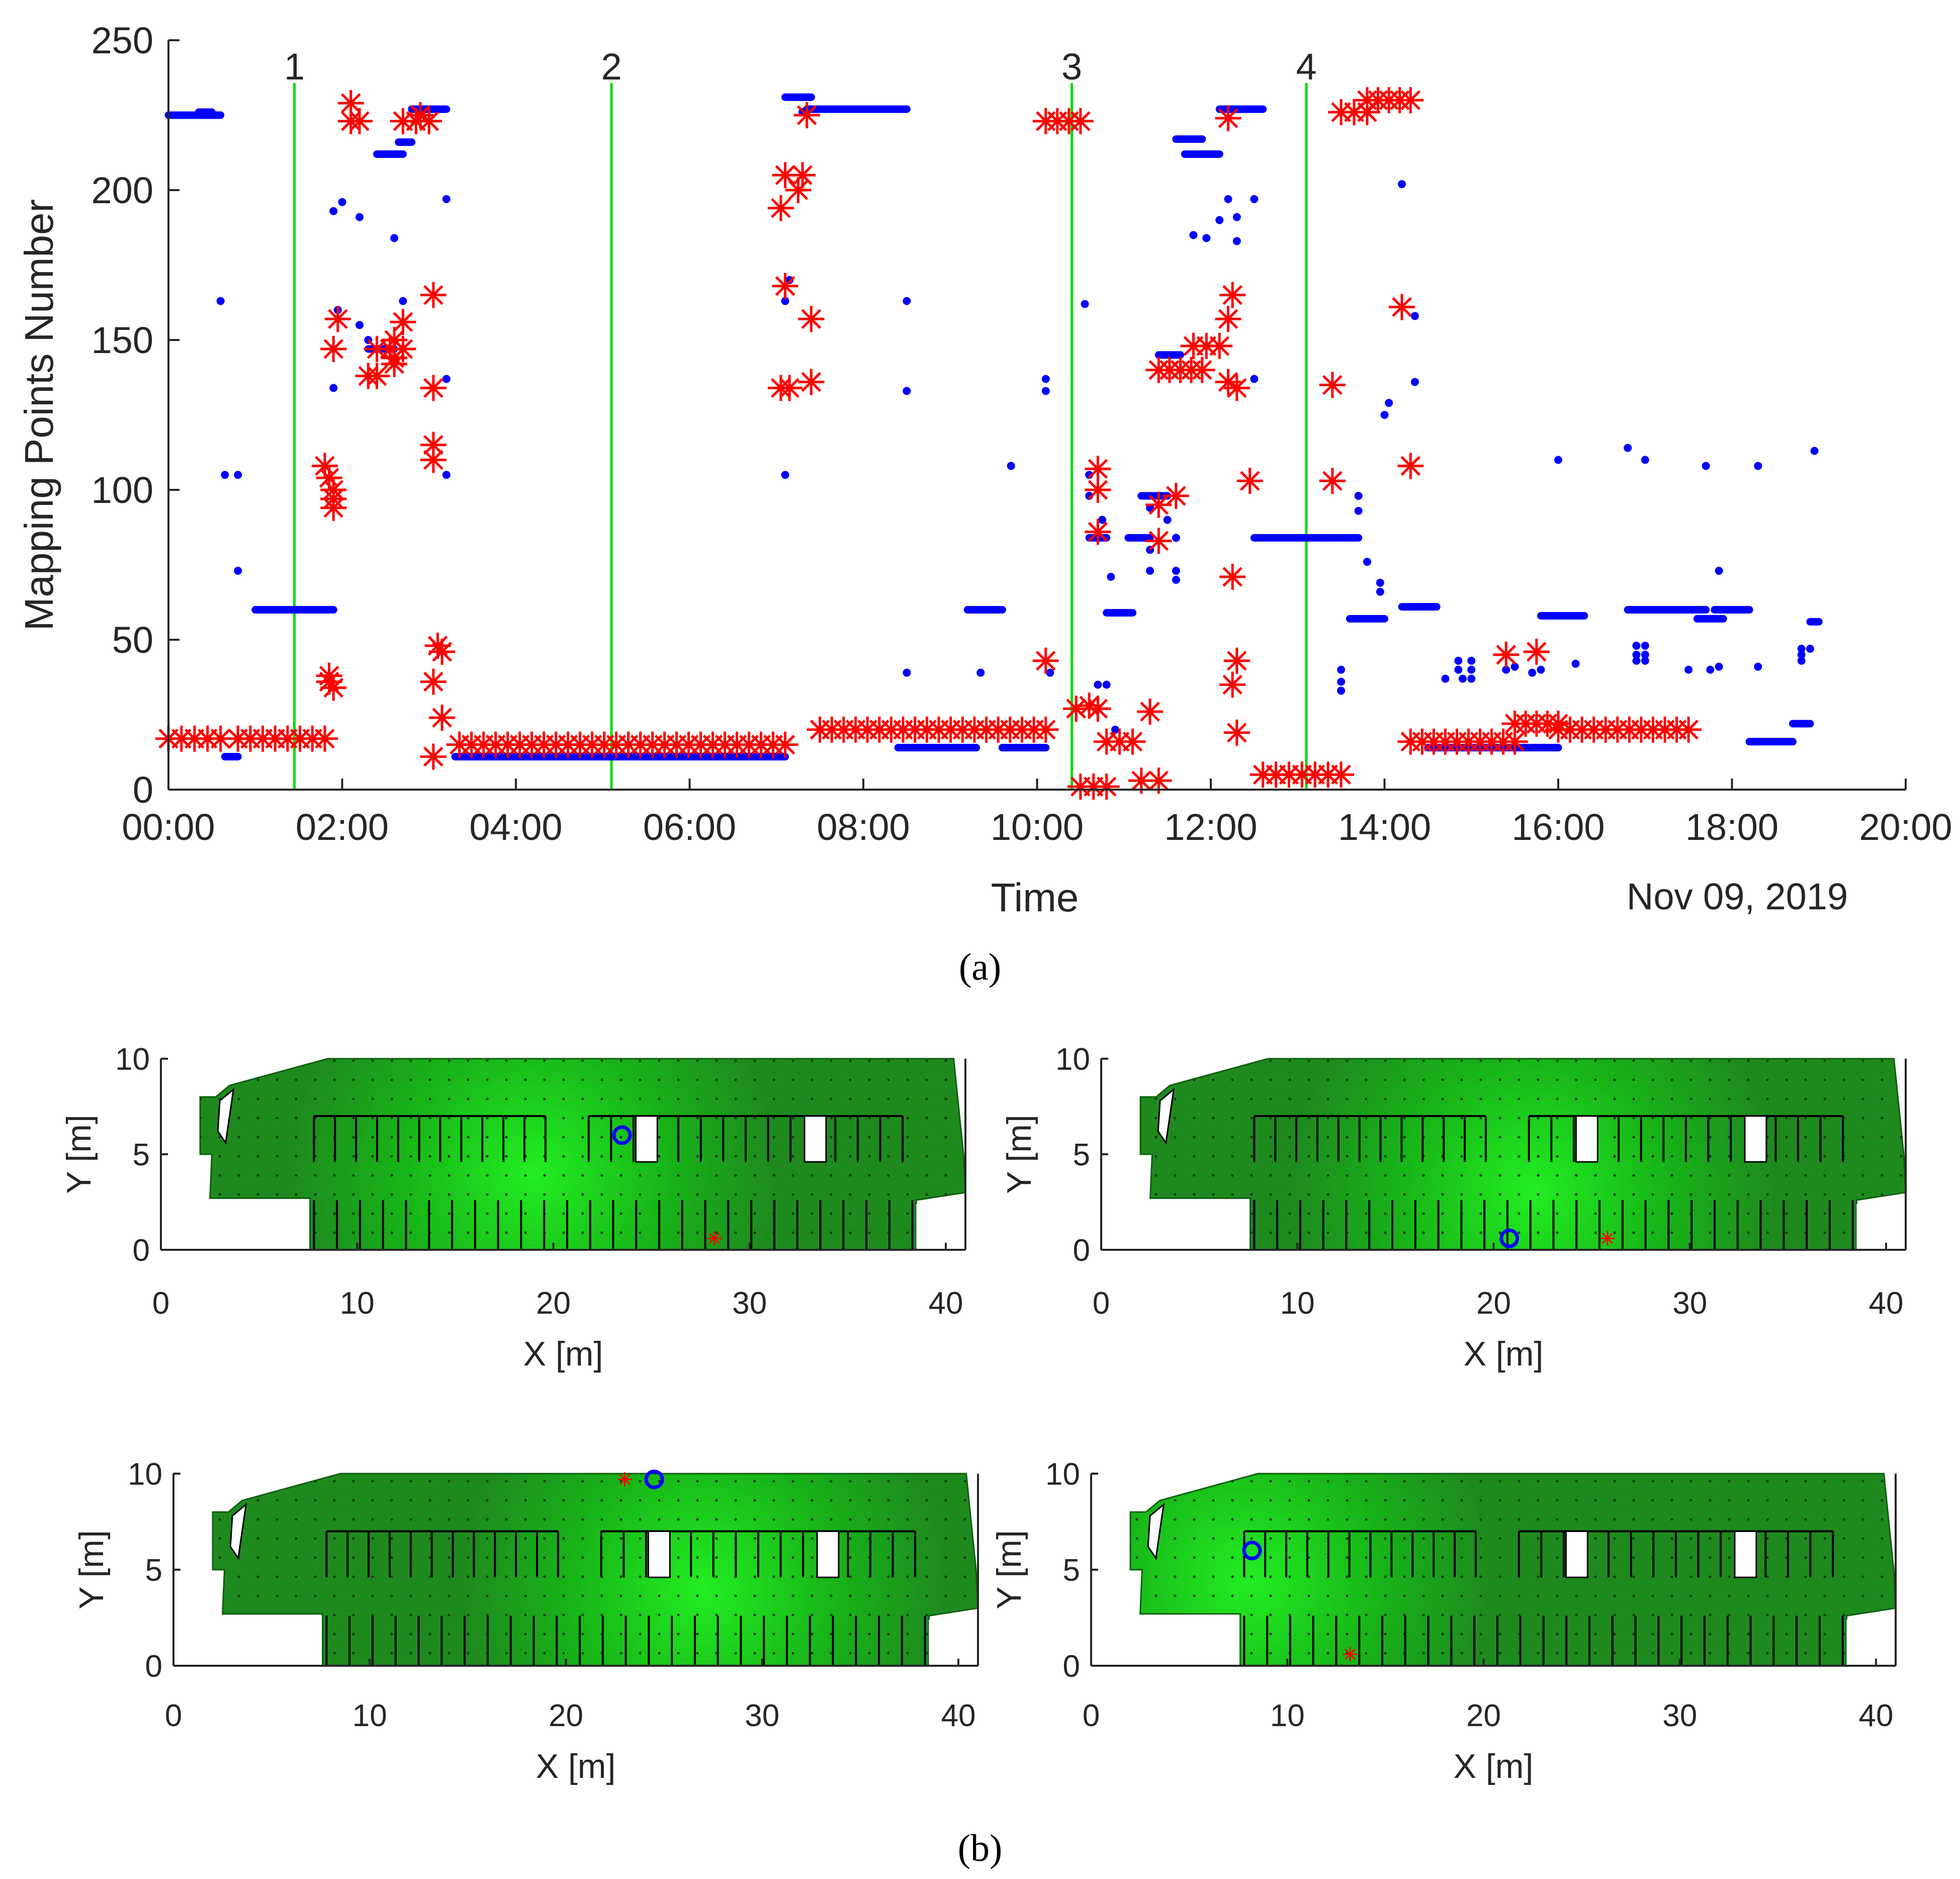 The height and width of the screenshot is (1879, 1960). I want to click on map-y-axis-label: Y [m], so click(79, 1154).